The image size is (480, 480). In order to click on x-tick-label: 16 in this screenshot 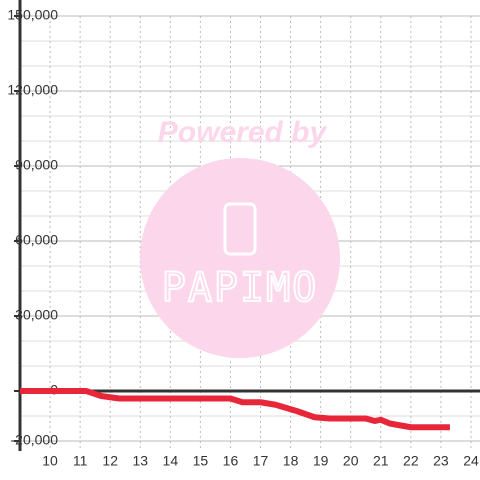, I will do `click(231, 461)`.